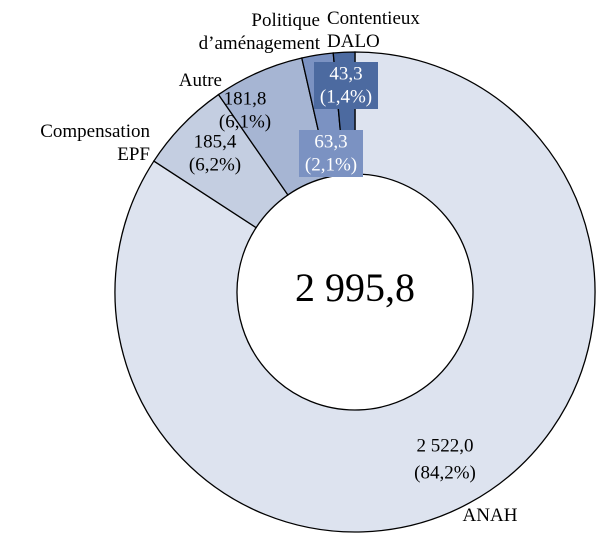 The height and width of the screenshot is (541, 603). What do you see at coordinates (133, 154) in the screenshot?
I see `category-label-line: EPF` at bounding box center [133, 154].